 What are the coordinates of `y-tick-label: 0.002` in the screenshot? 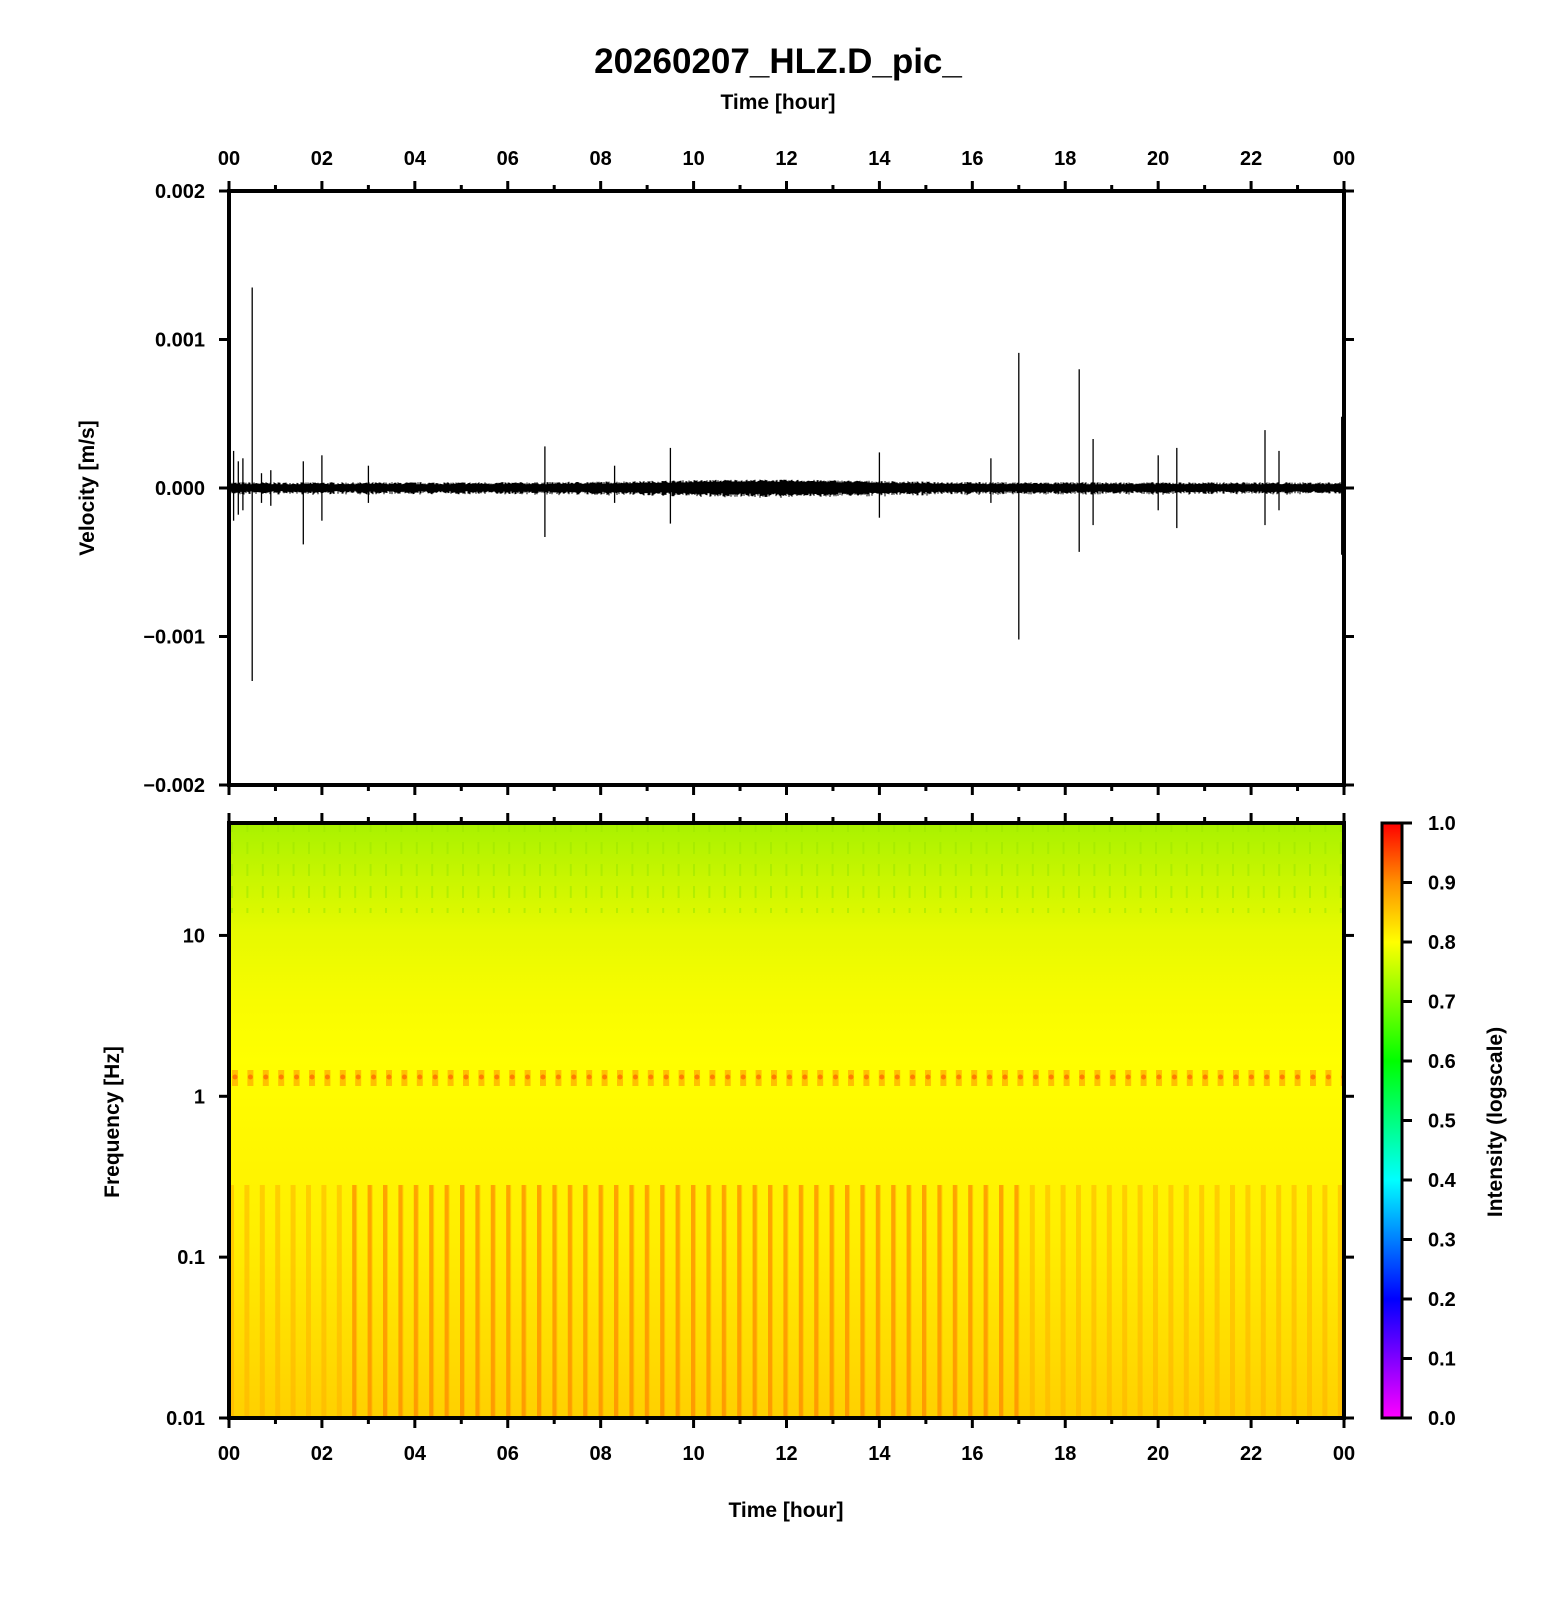 It's located at (180, 192).